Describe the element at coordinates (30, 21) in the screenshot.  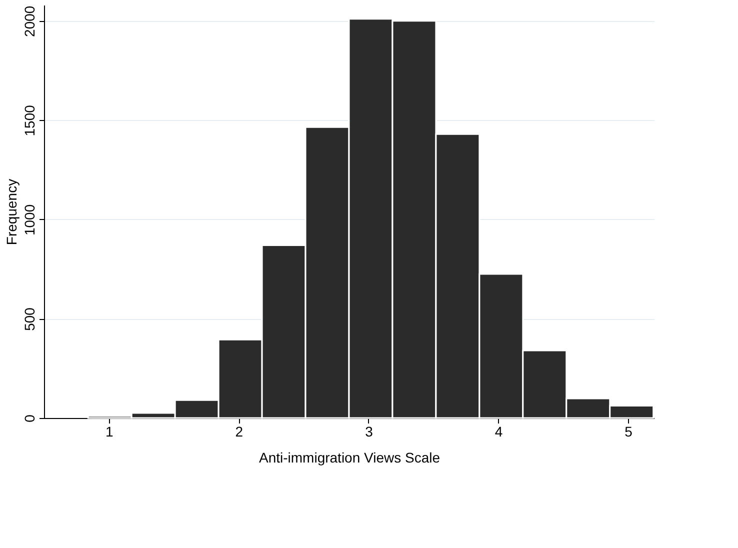
I see `y-tick-label: 2000` at that location.